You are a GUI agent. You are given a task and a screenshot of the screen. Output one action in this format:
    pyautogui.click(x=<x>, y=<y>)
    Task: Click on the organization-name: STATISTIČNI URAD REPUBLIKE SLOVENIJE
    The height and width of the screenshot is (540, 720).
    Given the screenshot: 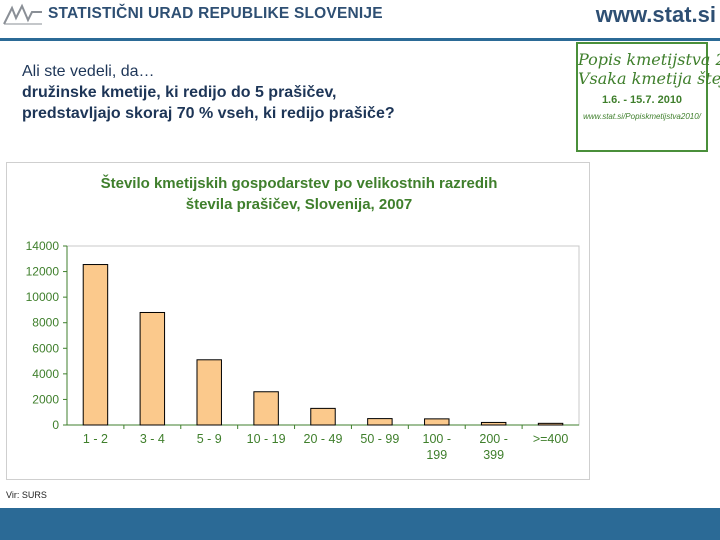 What is the action you would take?
    pyautogui.click(x=215, y=13)
    